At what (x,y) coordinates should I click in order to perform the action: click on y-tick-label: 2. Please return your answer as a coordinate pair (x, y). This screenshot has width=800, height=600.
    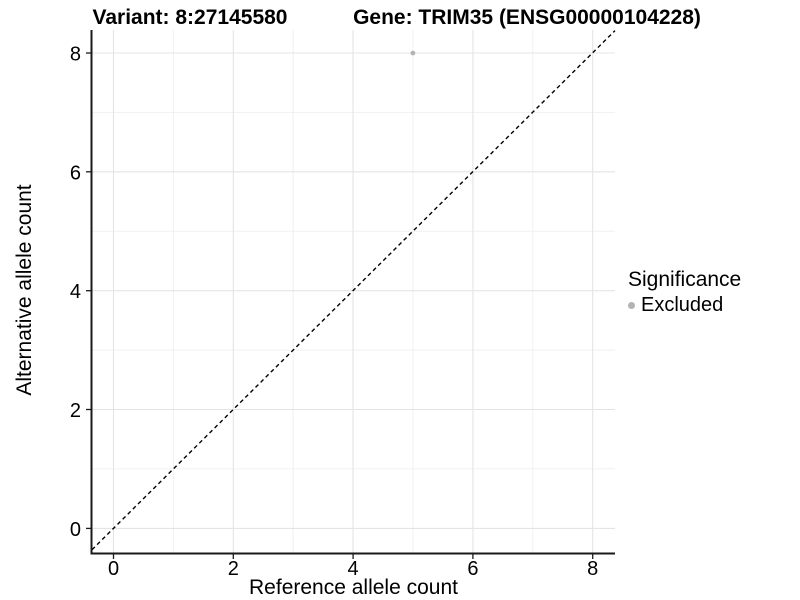
    Looking at the image, I should click on (75, 411).